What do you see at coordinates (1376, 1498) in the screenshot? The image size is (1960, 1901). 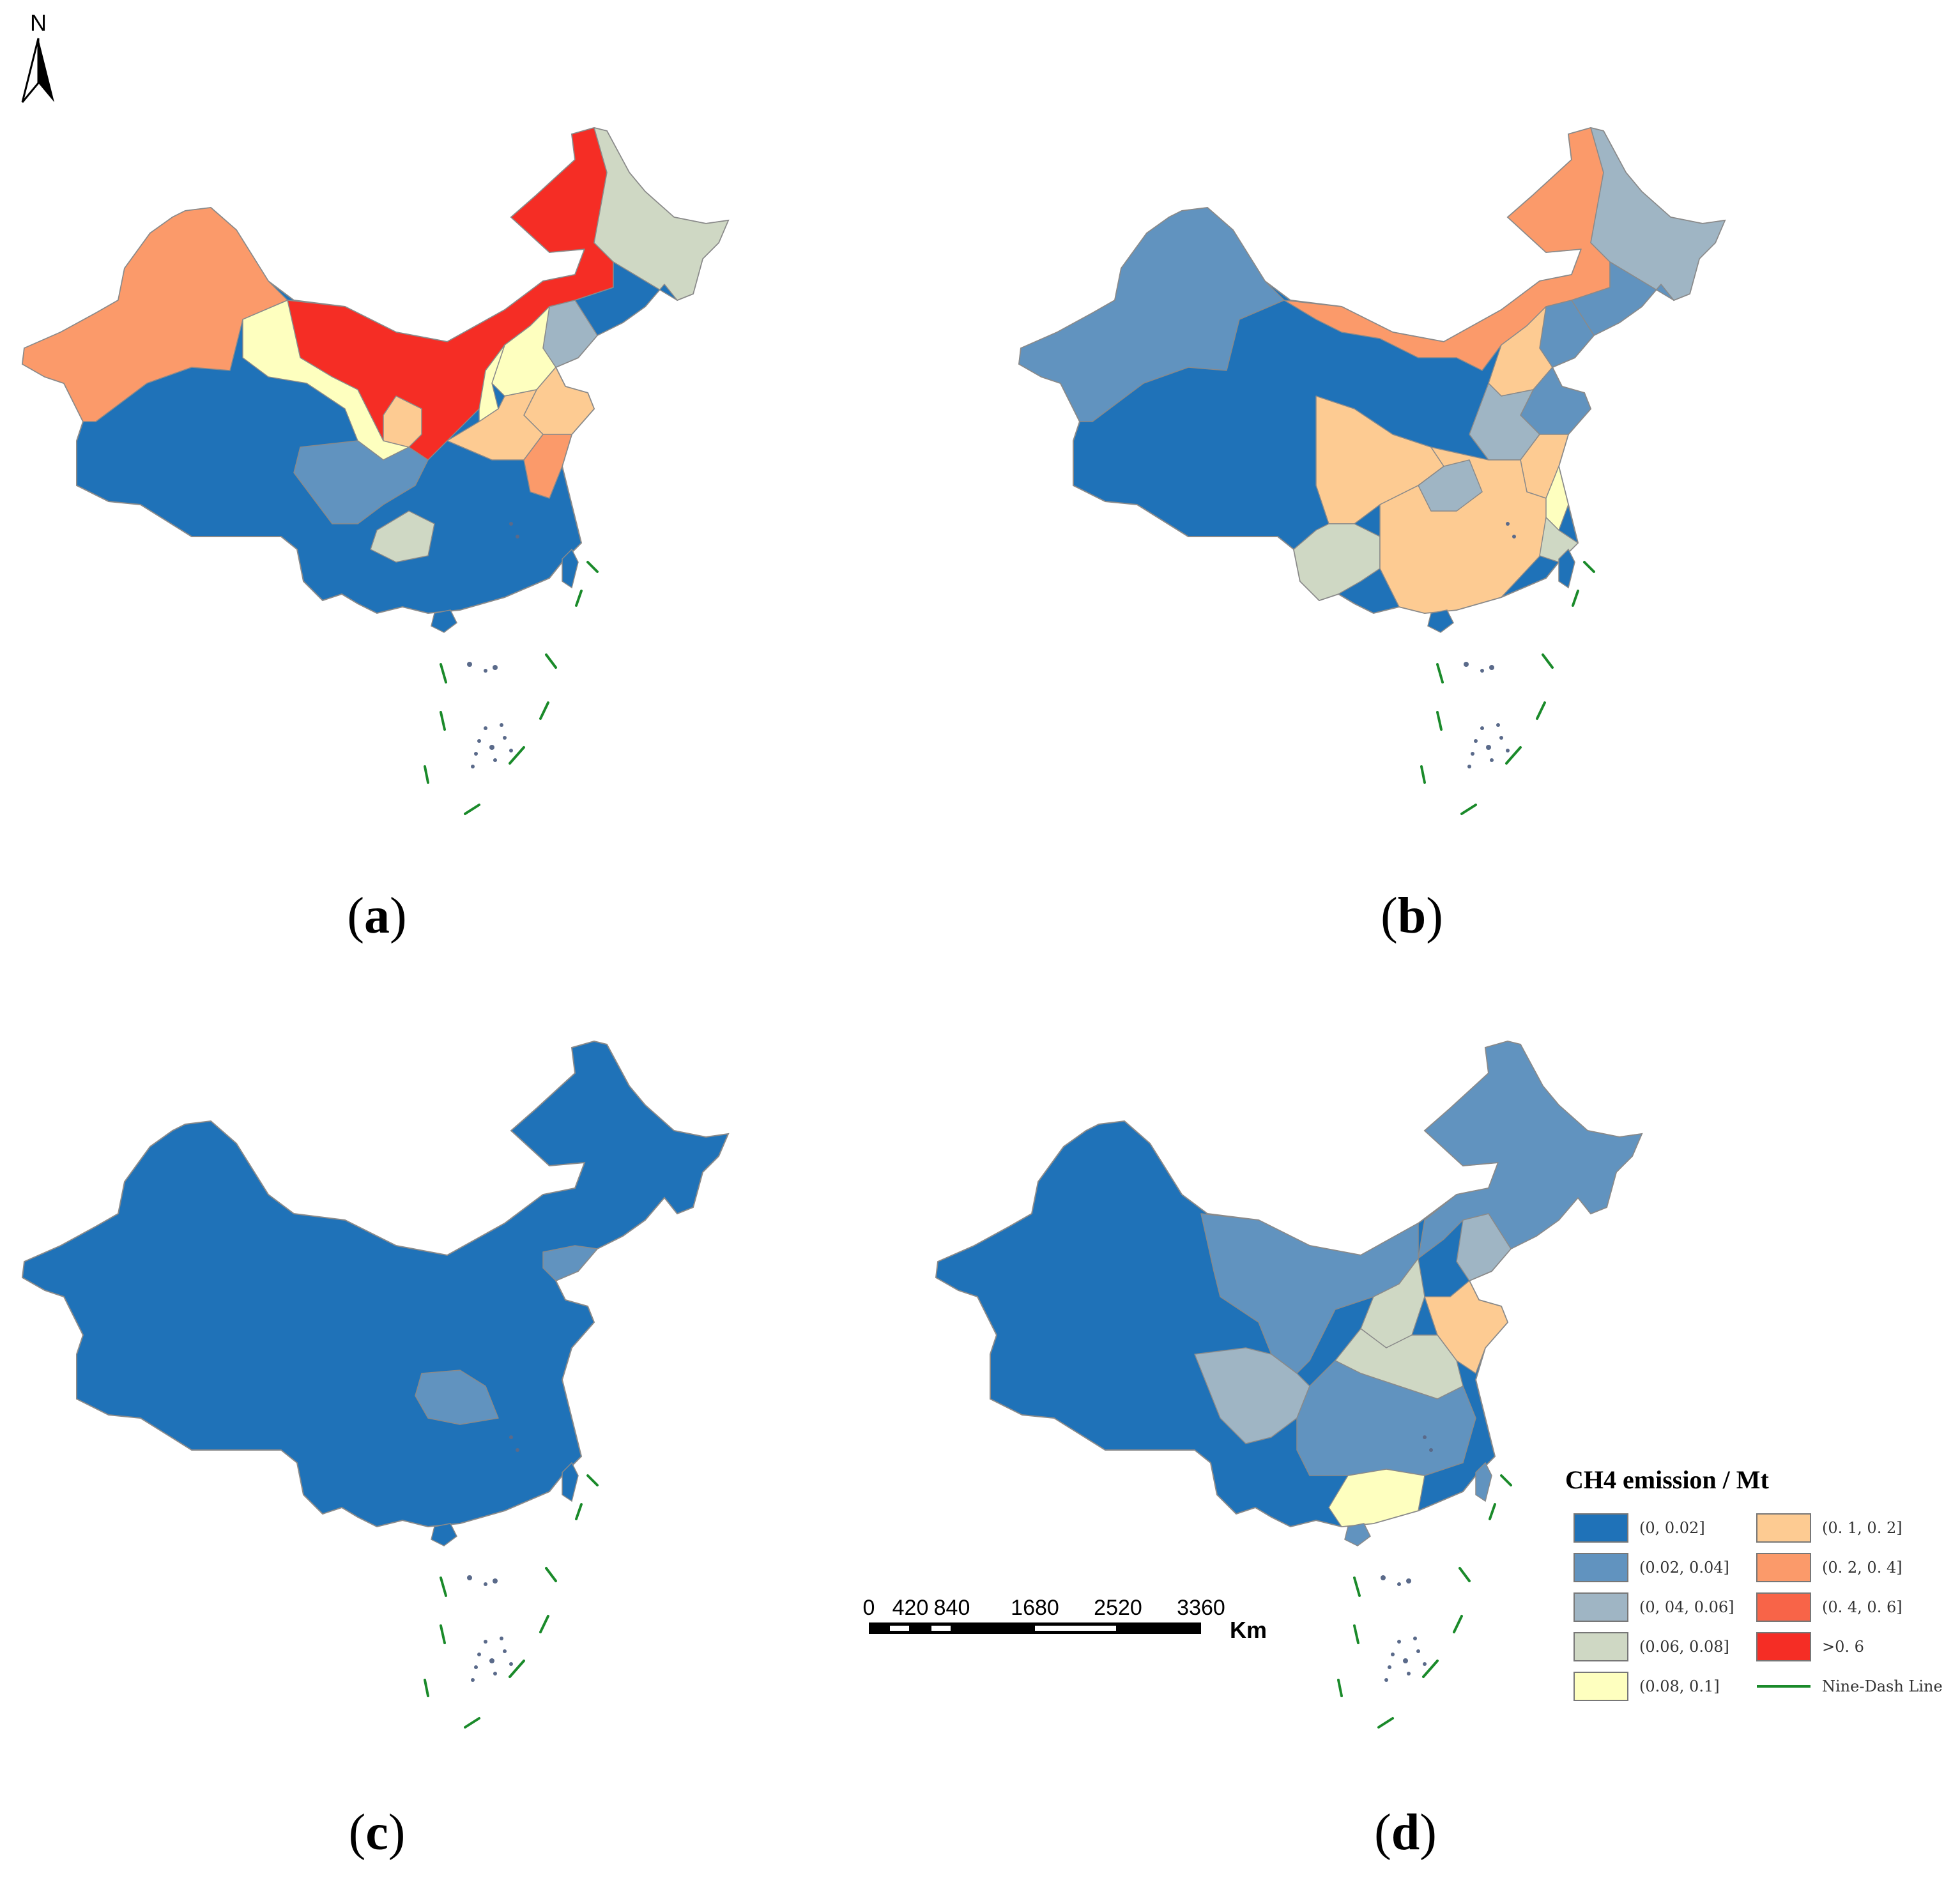 I see `region-d-guangdong` at bounding box center [1376, 1498].